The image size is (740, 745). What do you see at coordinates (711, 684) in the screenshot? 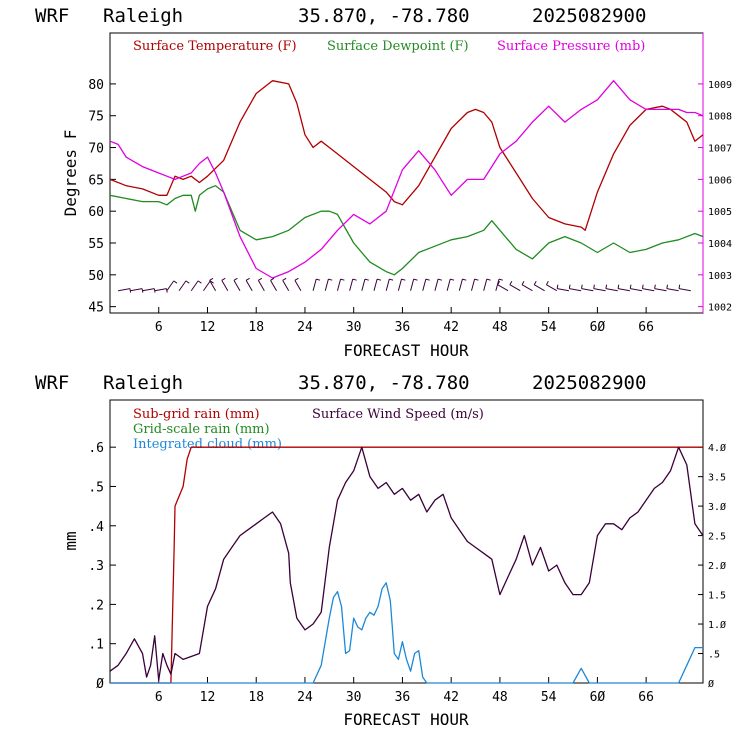
I see `y2-tick-label: Ø` at bounding box center [711, 684].